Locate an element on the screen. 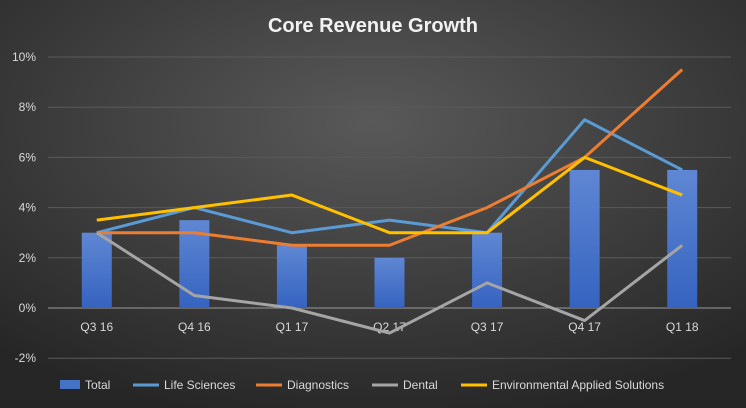  legend-label: Life Sciences is located at coordinates (199, 385).